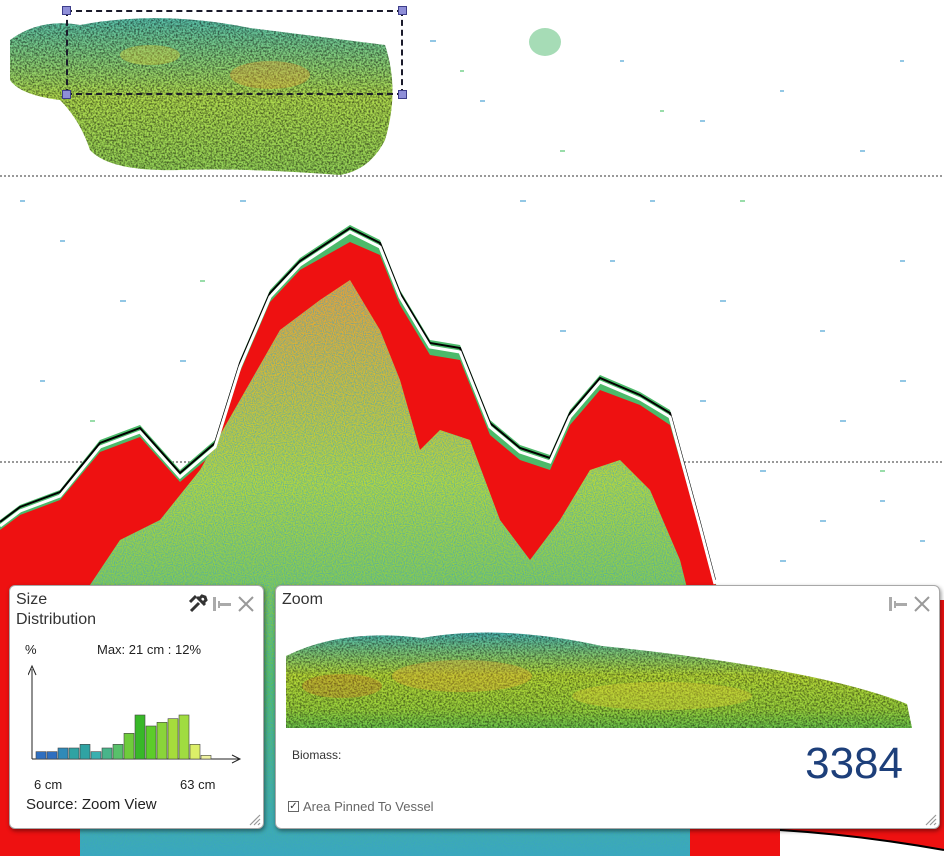 The image size is (944, 856). What do you see at coordinates (56, 609) in the screenshot?
I see `panel-title: Size Distribution` at bounding box center [56, 609].